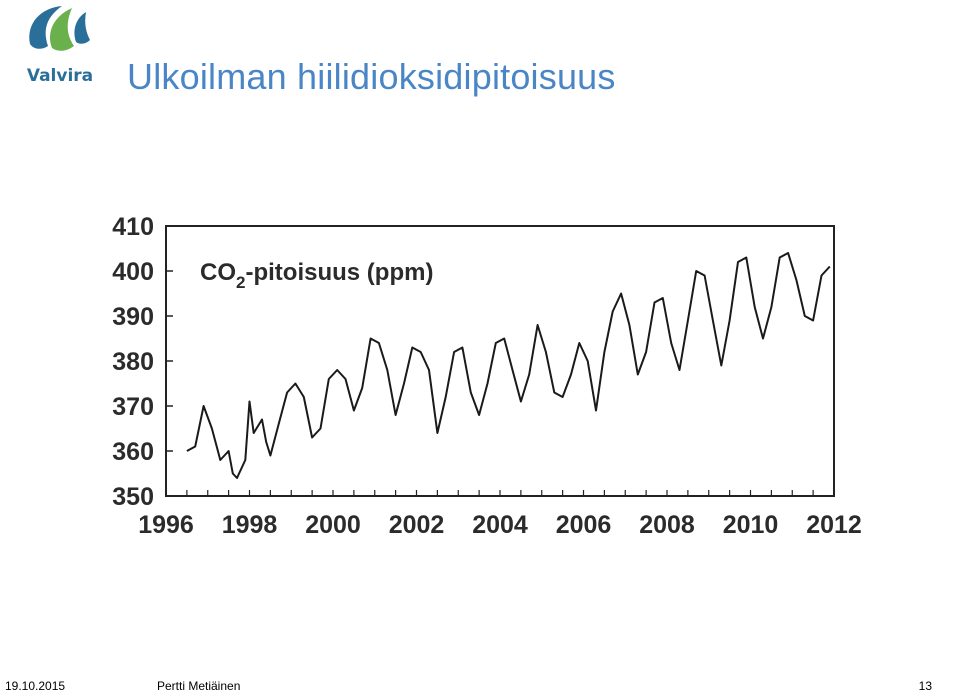  I want to click on x-tick-label-2006: 2006, so click(584, 525).